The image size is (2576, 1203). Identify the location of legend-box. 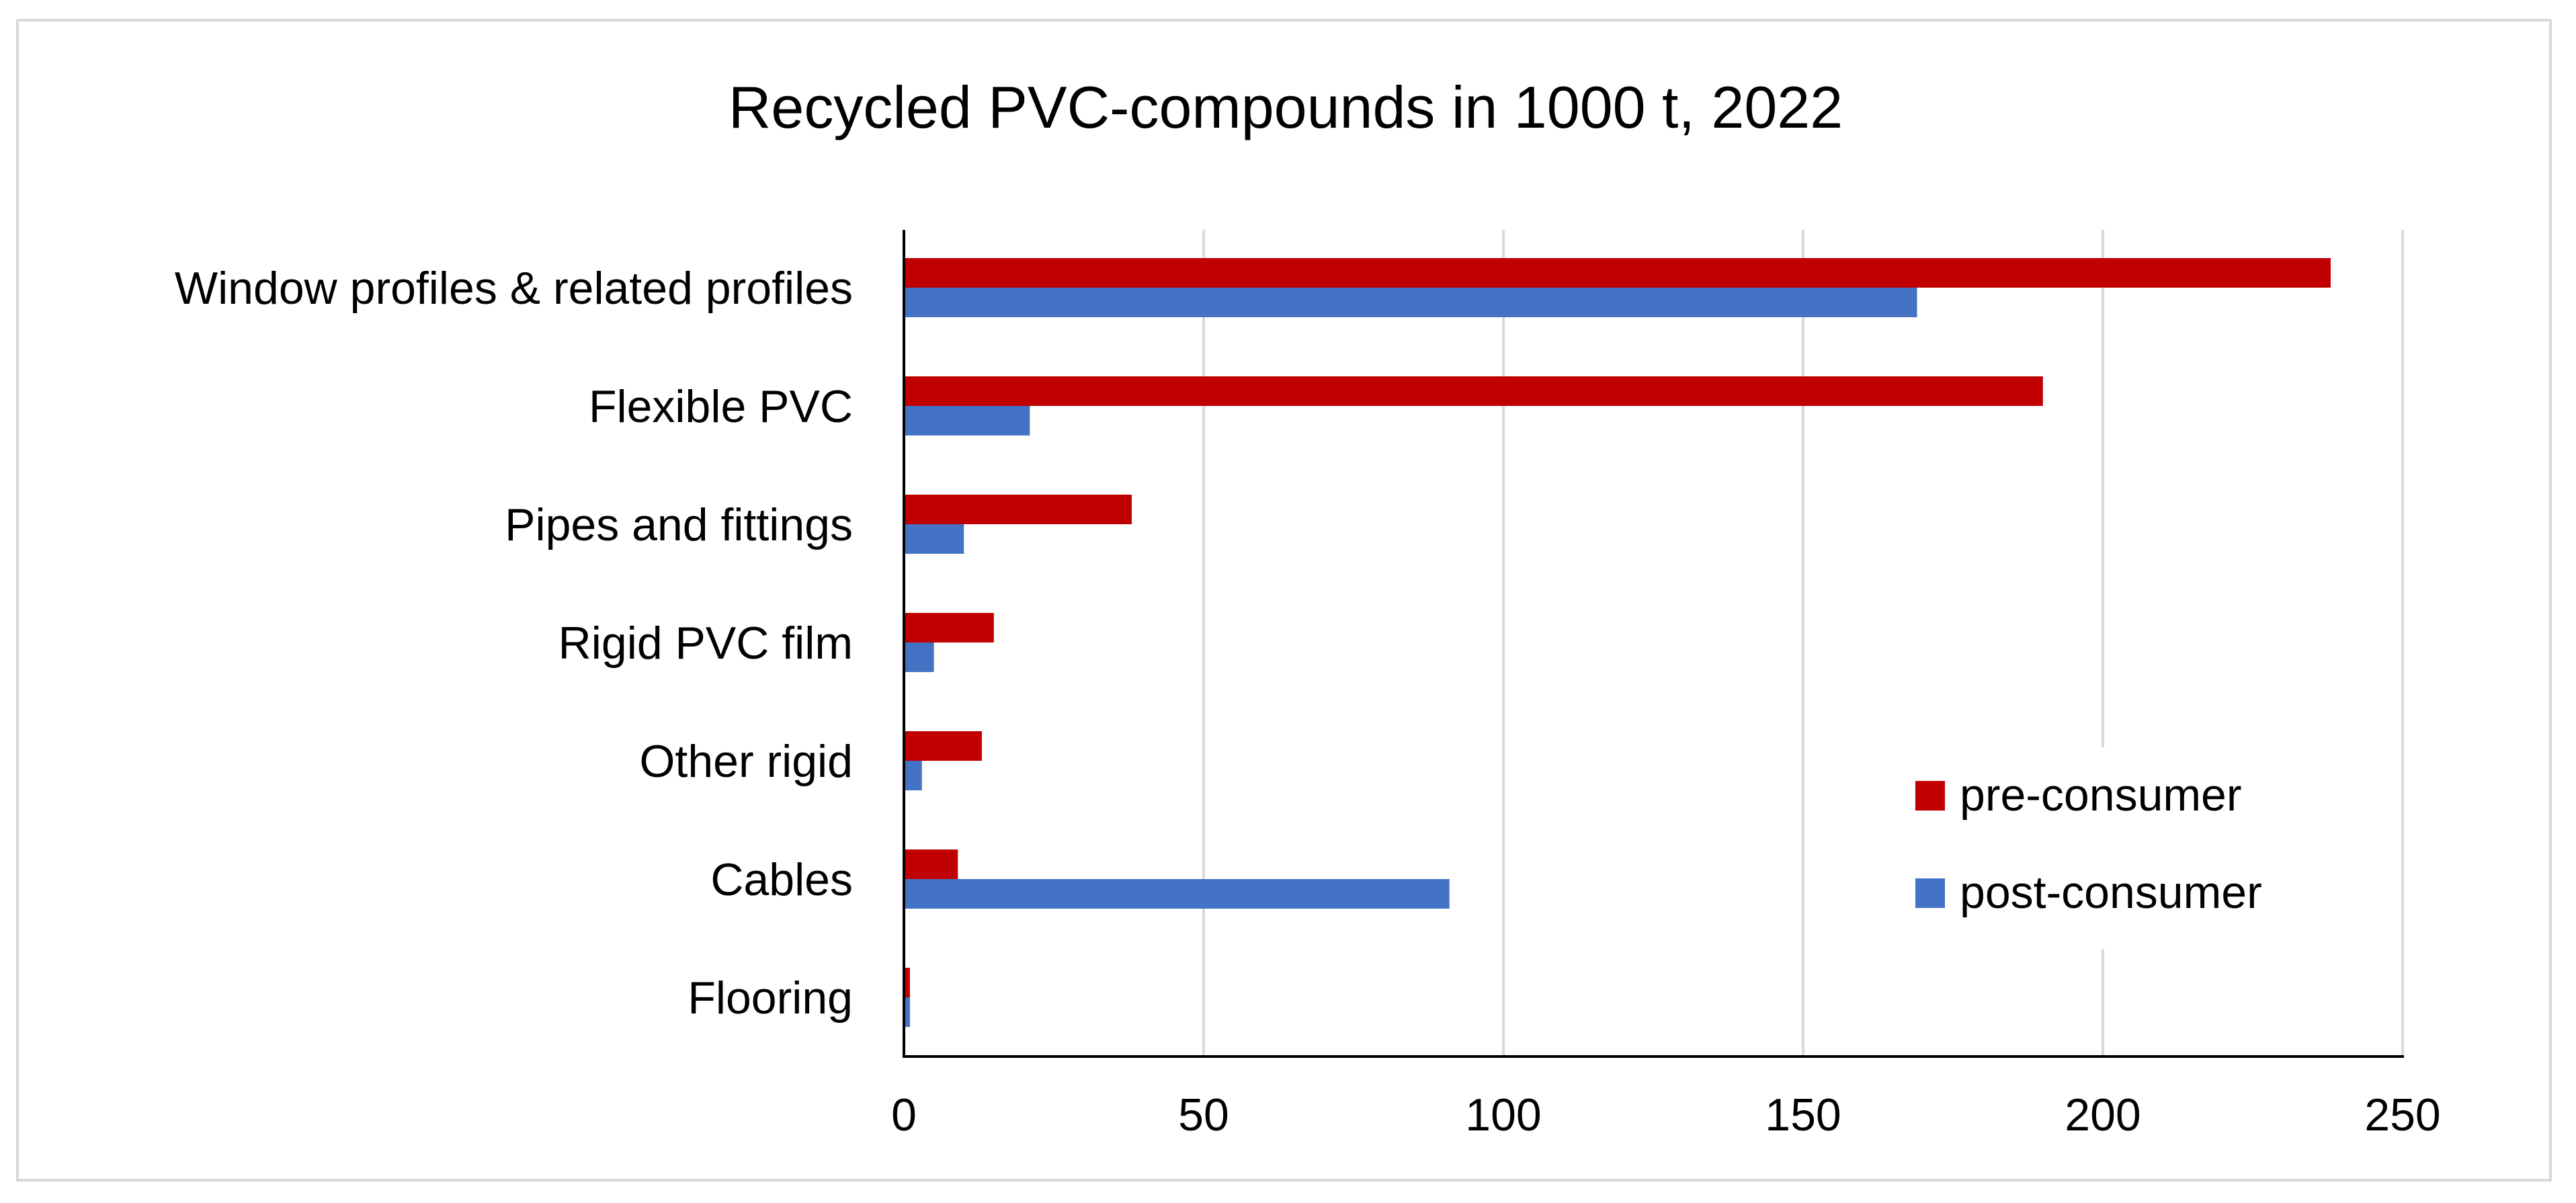
(2088, 848).